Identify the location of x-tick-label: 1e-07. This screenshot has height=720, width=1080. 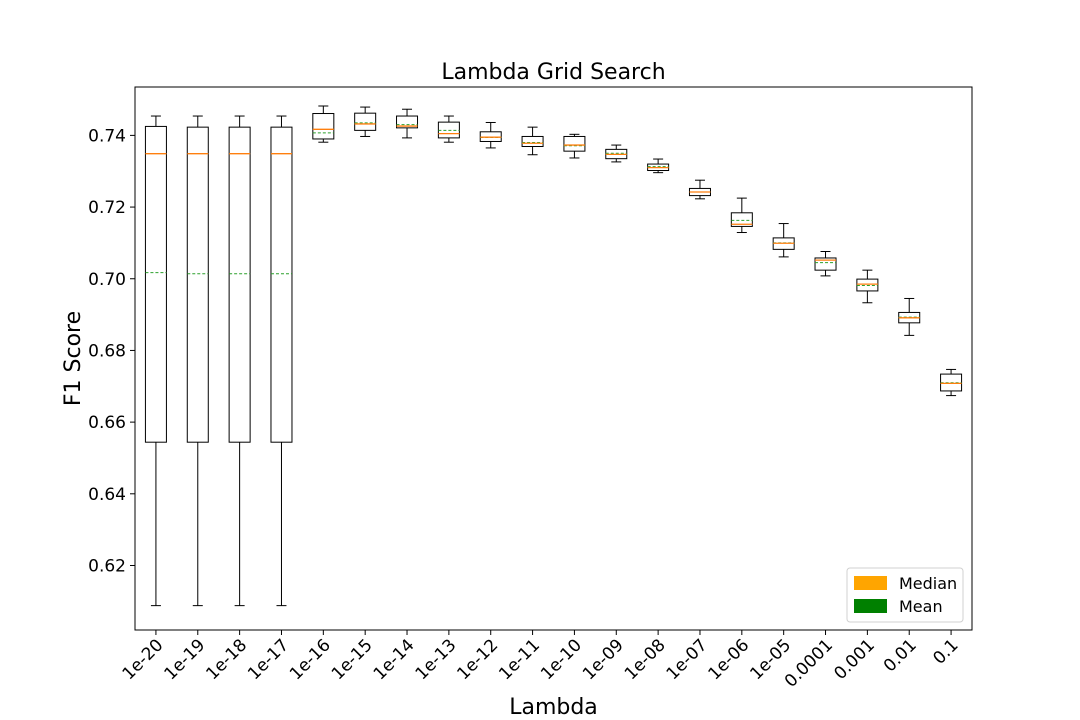
(687, 659).